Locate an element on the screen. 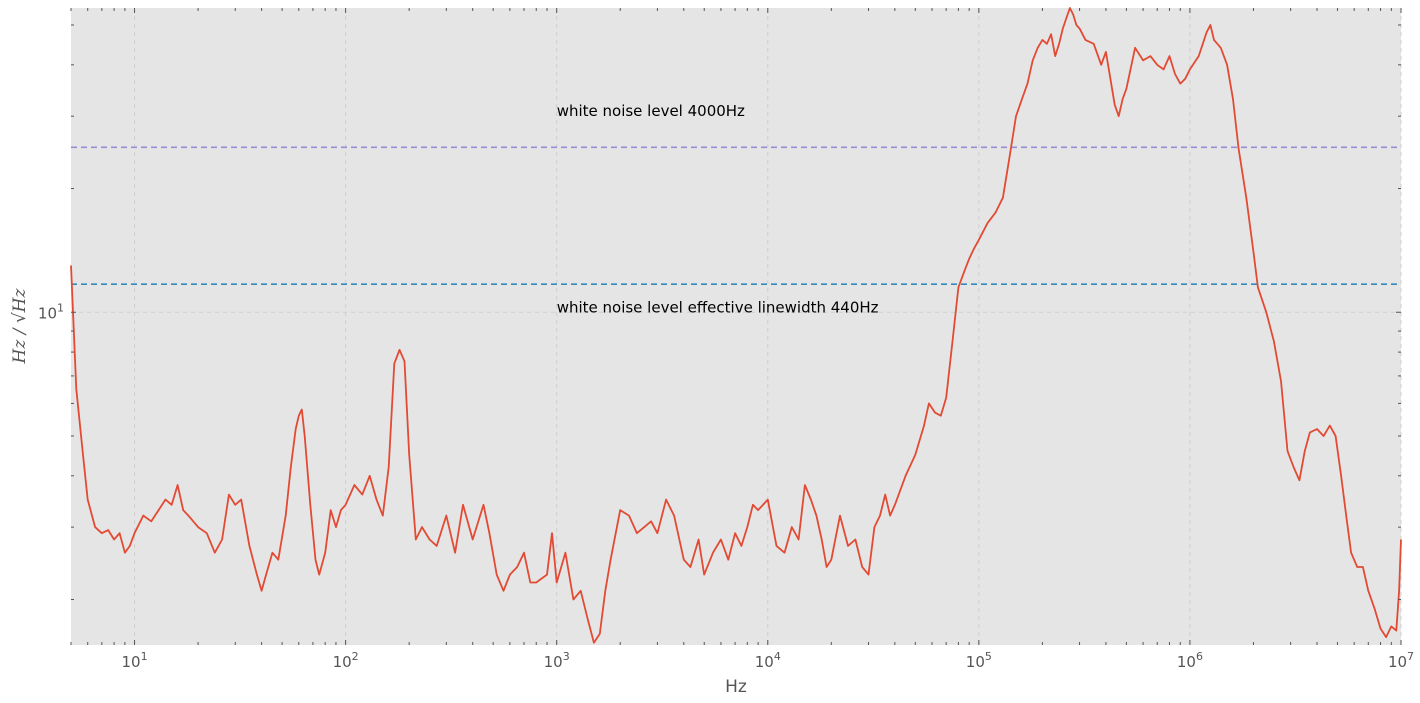  y-tick-labels: 101 is located at coordinates (51, 311).